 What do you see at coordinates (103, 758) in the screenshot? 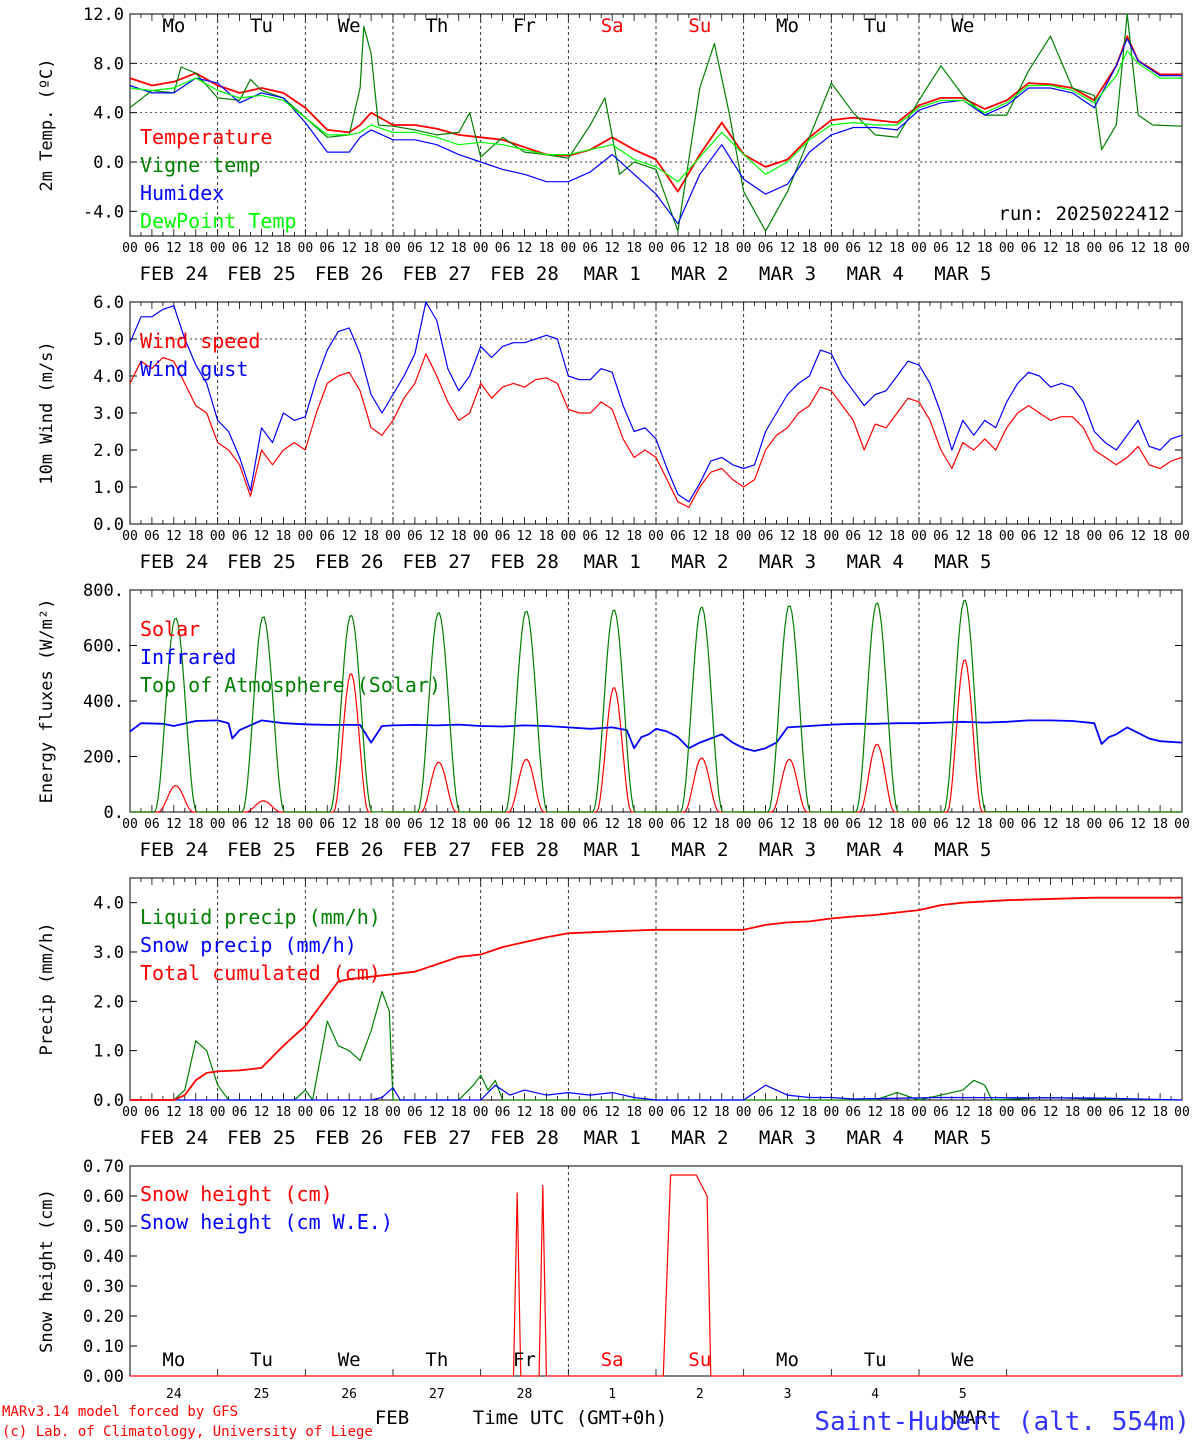
I see `y-tick-label: 200.` at bounding box center [103, 758].